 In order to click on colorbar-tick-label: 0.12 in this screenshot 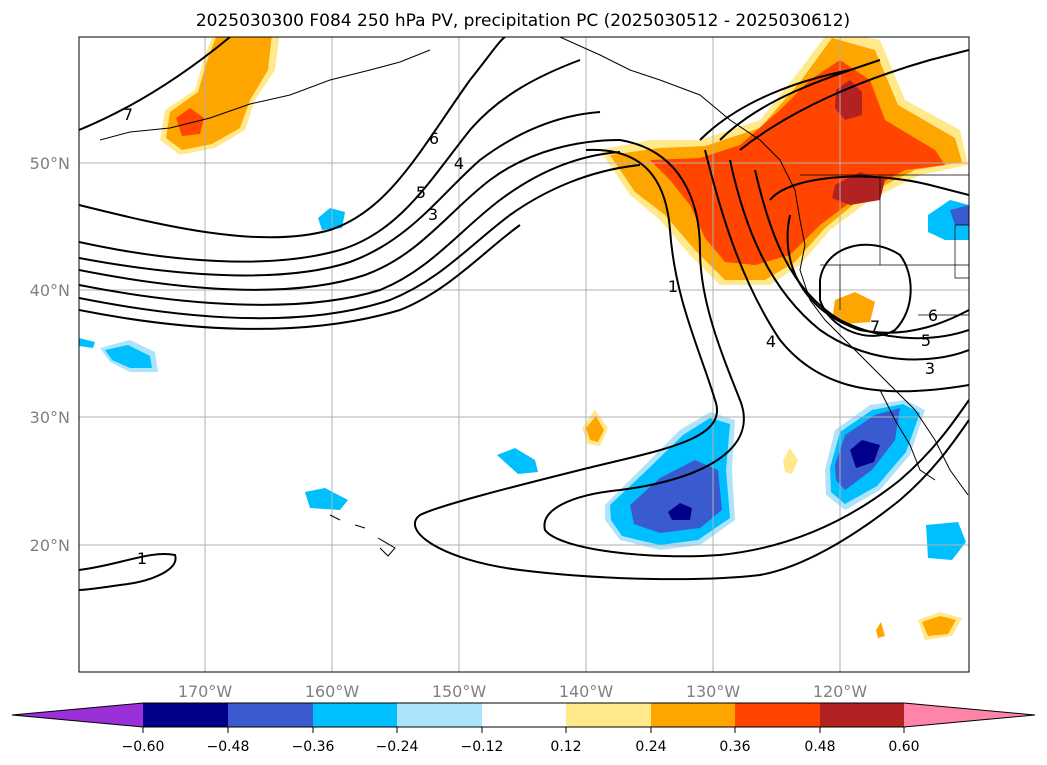, I will do `click(565, 747)`.